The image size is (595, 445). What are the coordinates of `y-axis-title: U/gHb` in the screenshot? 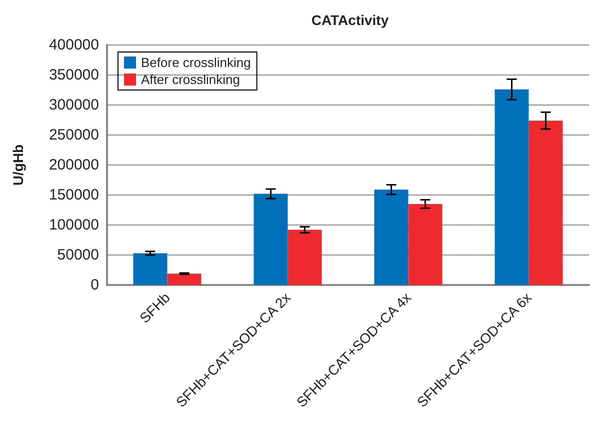 It's located at (18, 165).